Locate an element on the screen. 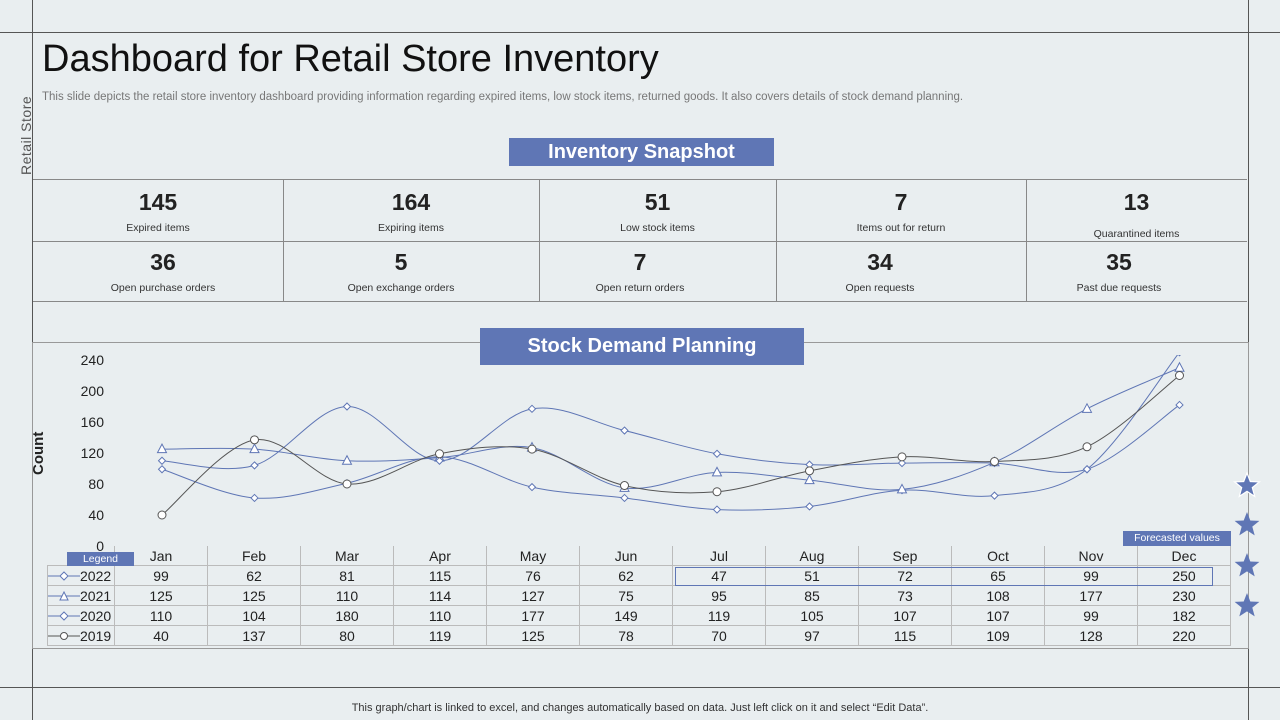 This screenshot has height=720, width=1280. legend-badge: Legend is located at coordinates (100, 559).